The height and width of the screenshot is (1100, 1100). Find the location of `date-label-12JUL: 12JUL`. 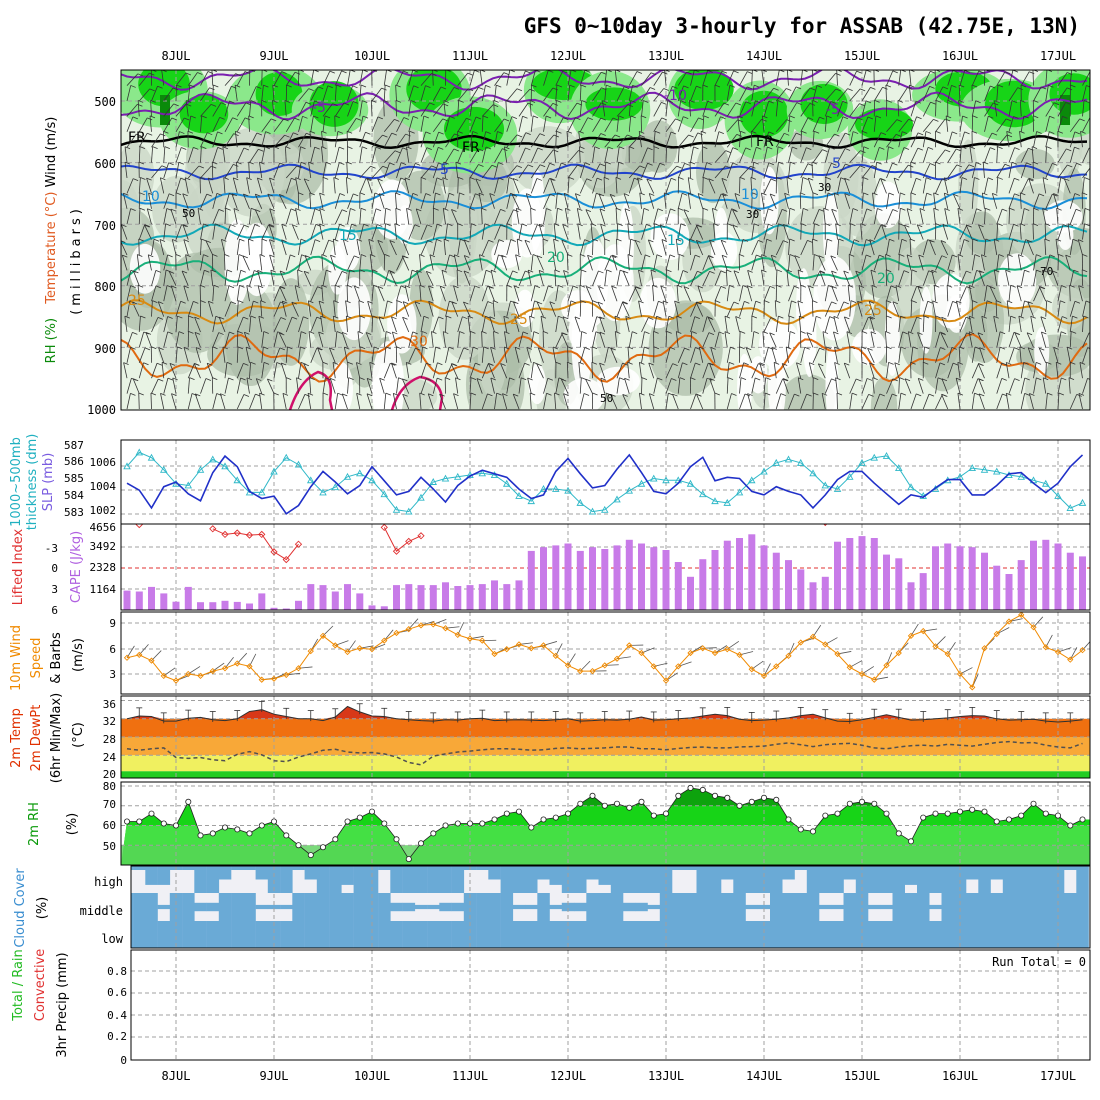

date-label-12JUL: 12JUL is located at coordinates (568, 1076).